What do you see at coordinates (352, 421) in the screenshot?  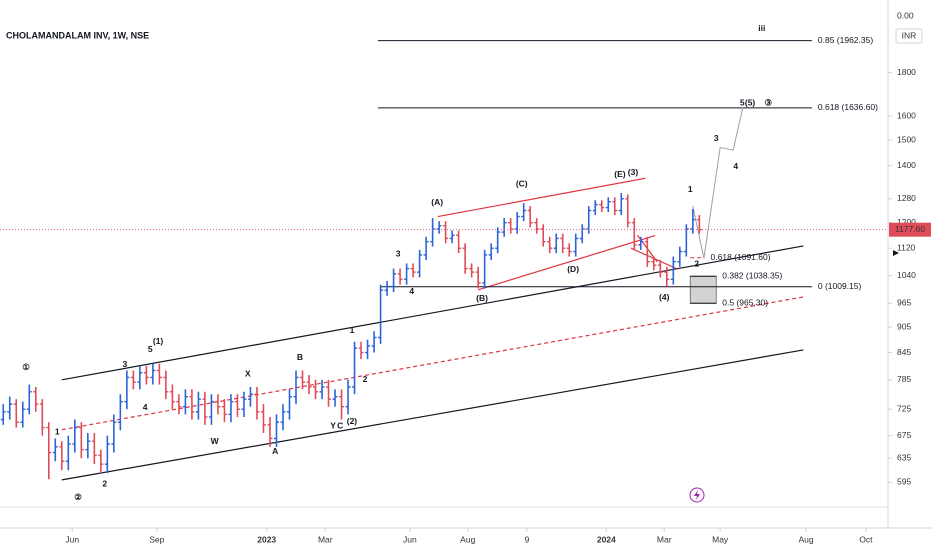 I see `wave-label: (2)` at bounding box center [352, 421].